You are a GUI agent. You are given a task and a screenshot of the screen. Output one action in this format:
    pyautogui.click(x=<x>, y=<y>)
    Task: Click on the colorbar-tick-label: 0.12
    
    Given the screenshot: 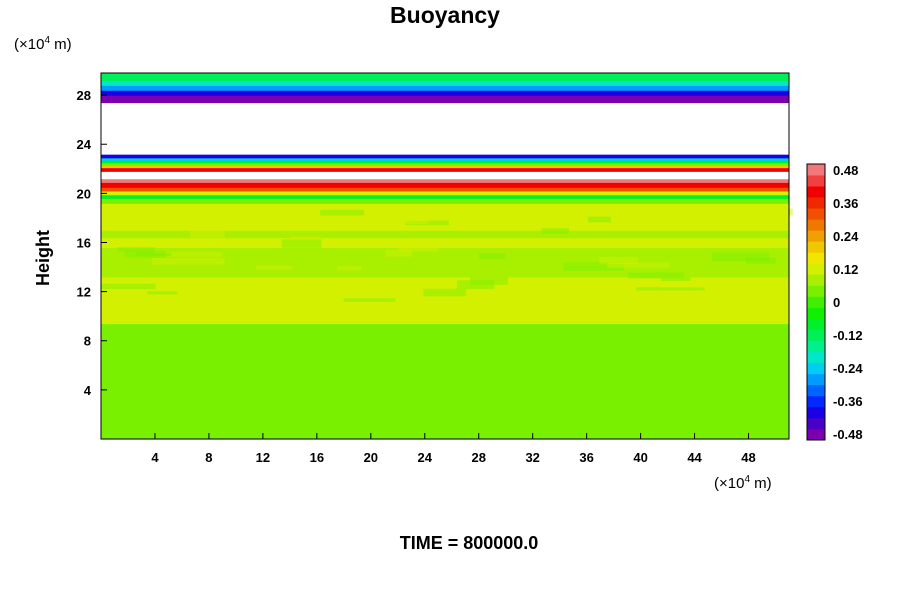 What is the action you would take?
    pyautogui.click(x=845, y=269)
    